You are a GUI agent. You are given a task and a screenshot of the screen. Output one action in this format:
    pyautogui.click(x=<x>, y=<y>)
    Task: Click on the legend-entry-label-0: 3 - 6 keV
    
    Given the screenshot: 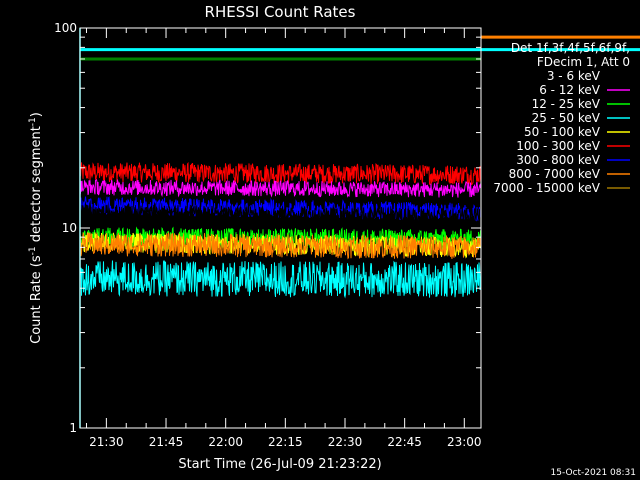 What is the action you would take?
    pyautogui.click(x=574, y=76)
    